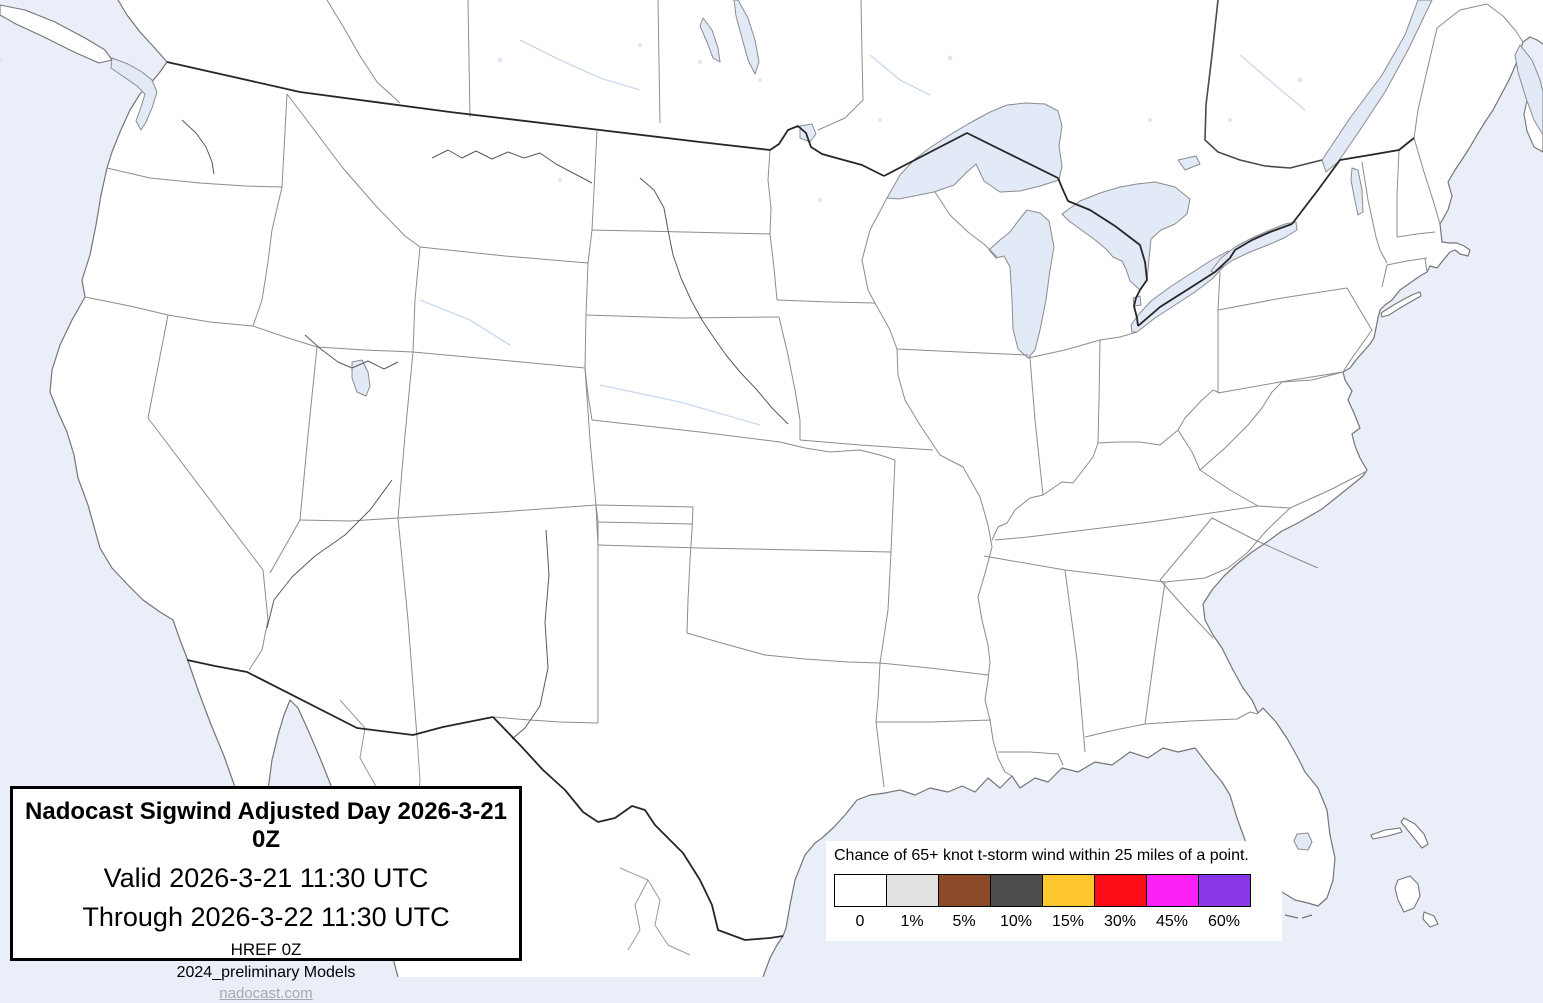 This screenshot has width=1543, height=1003. I want to click on border-potomac, so click(1312, 377).